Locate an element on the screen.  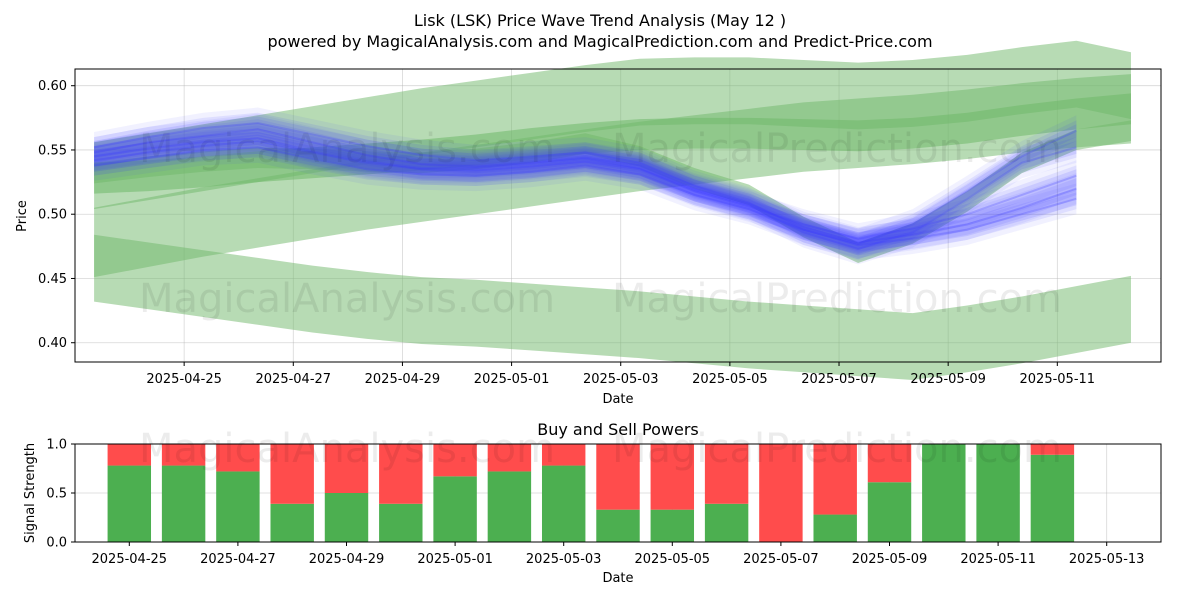
price-x-tick-label: 2025-04-27 is located at coordinates (294, 379).